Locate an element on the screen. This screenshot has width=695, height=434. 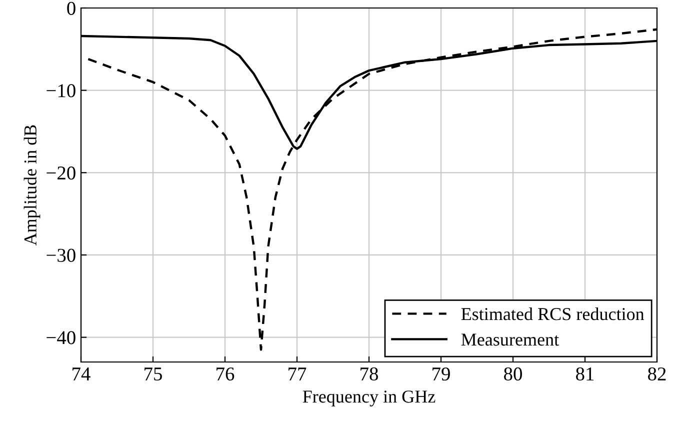
y-tick-label: −30 is located at coordinates (61, 255).